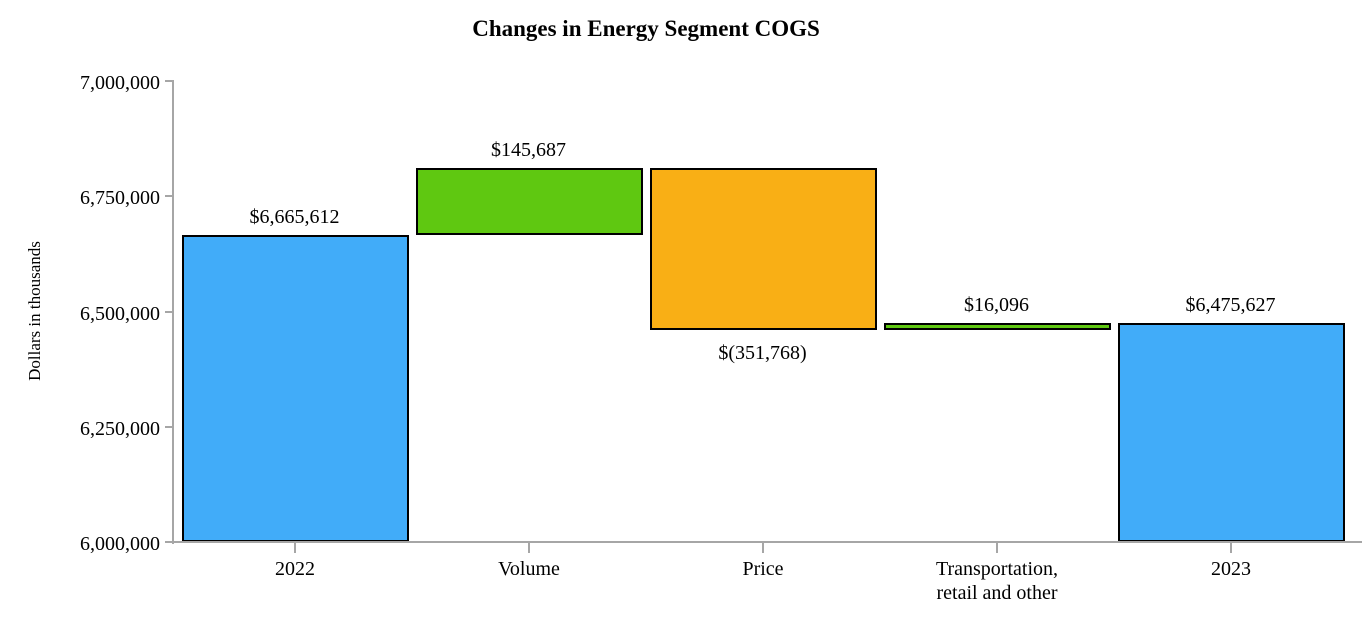 The width and height of the screenshot is (1368, 626). Describe the element at coordinates (762, 353) in the screenshot. I see `value-label: $(351,768)` at that location.